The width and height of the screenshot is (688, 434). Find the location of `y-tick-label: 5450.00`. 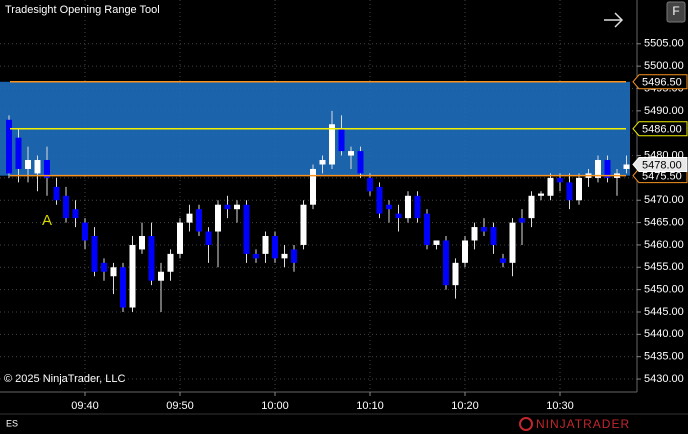

y-tick-label: 5450.00 is located at coordinates (664, 290).